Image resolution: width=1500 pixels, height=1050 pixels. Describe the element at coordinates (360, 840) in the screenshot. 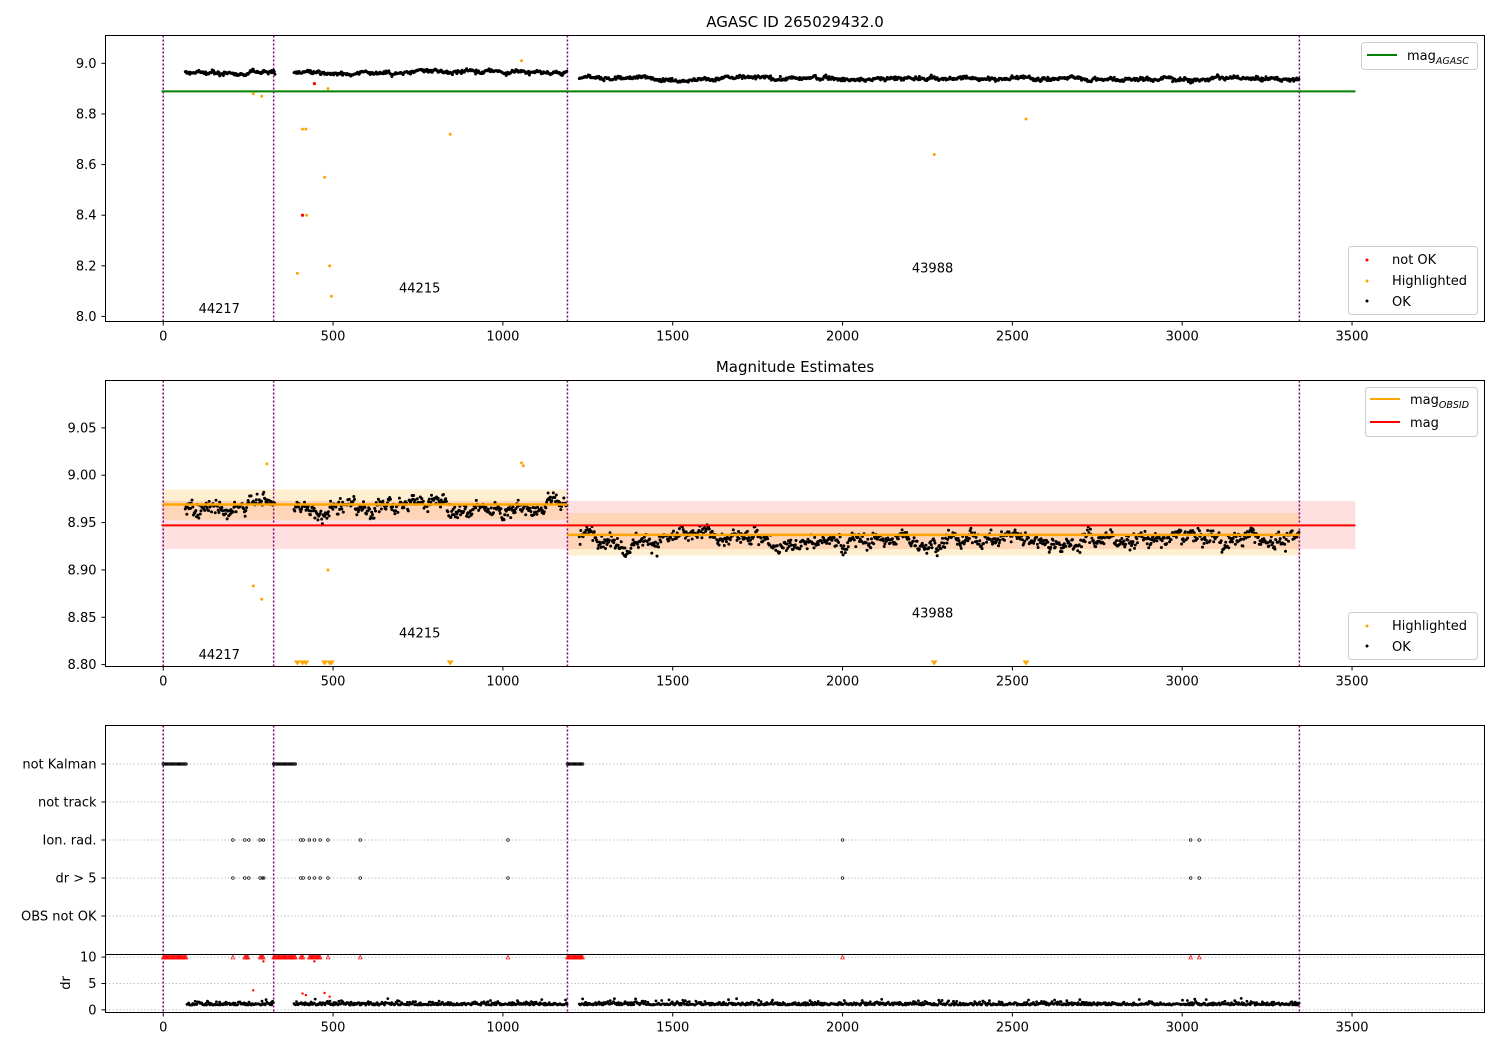

I see `ion-rad-marker` at that location.